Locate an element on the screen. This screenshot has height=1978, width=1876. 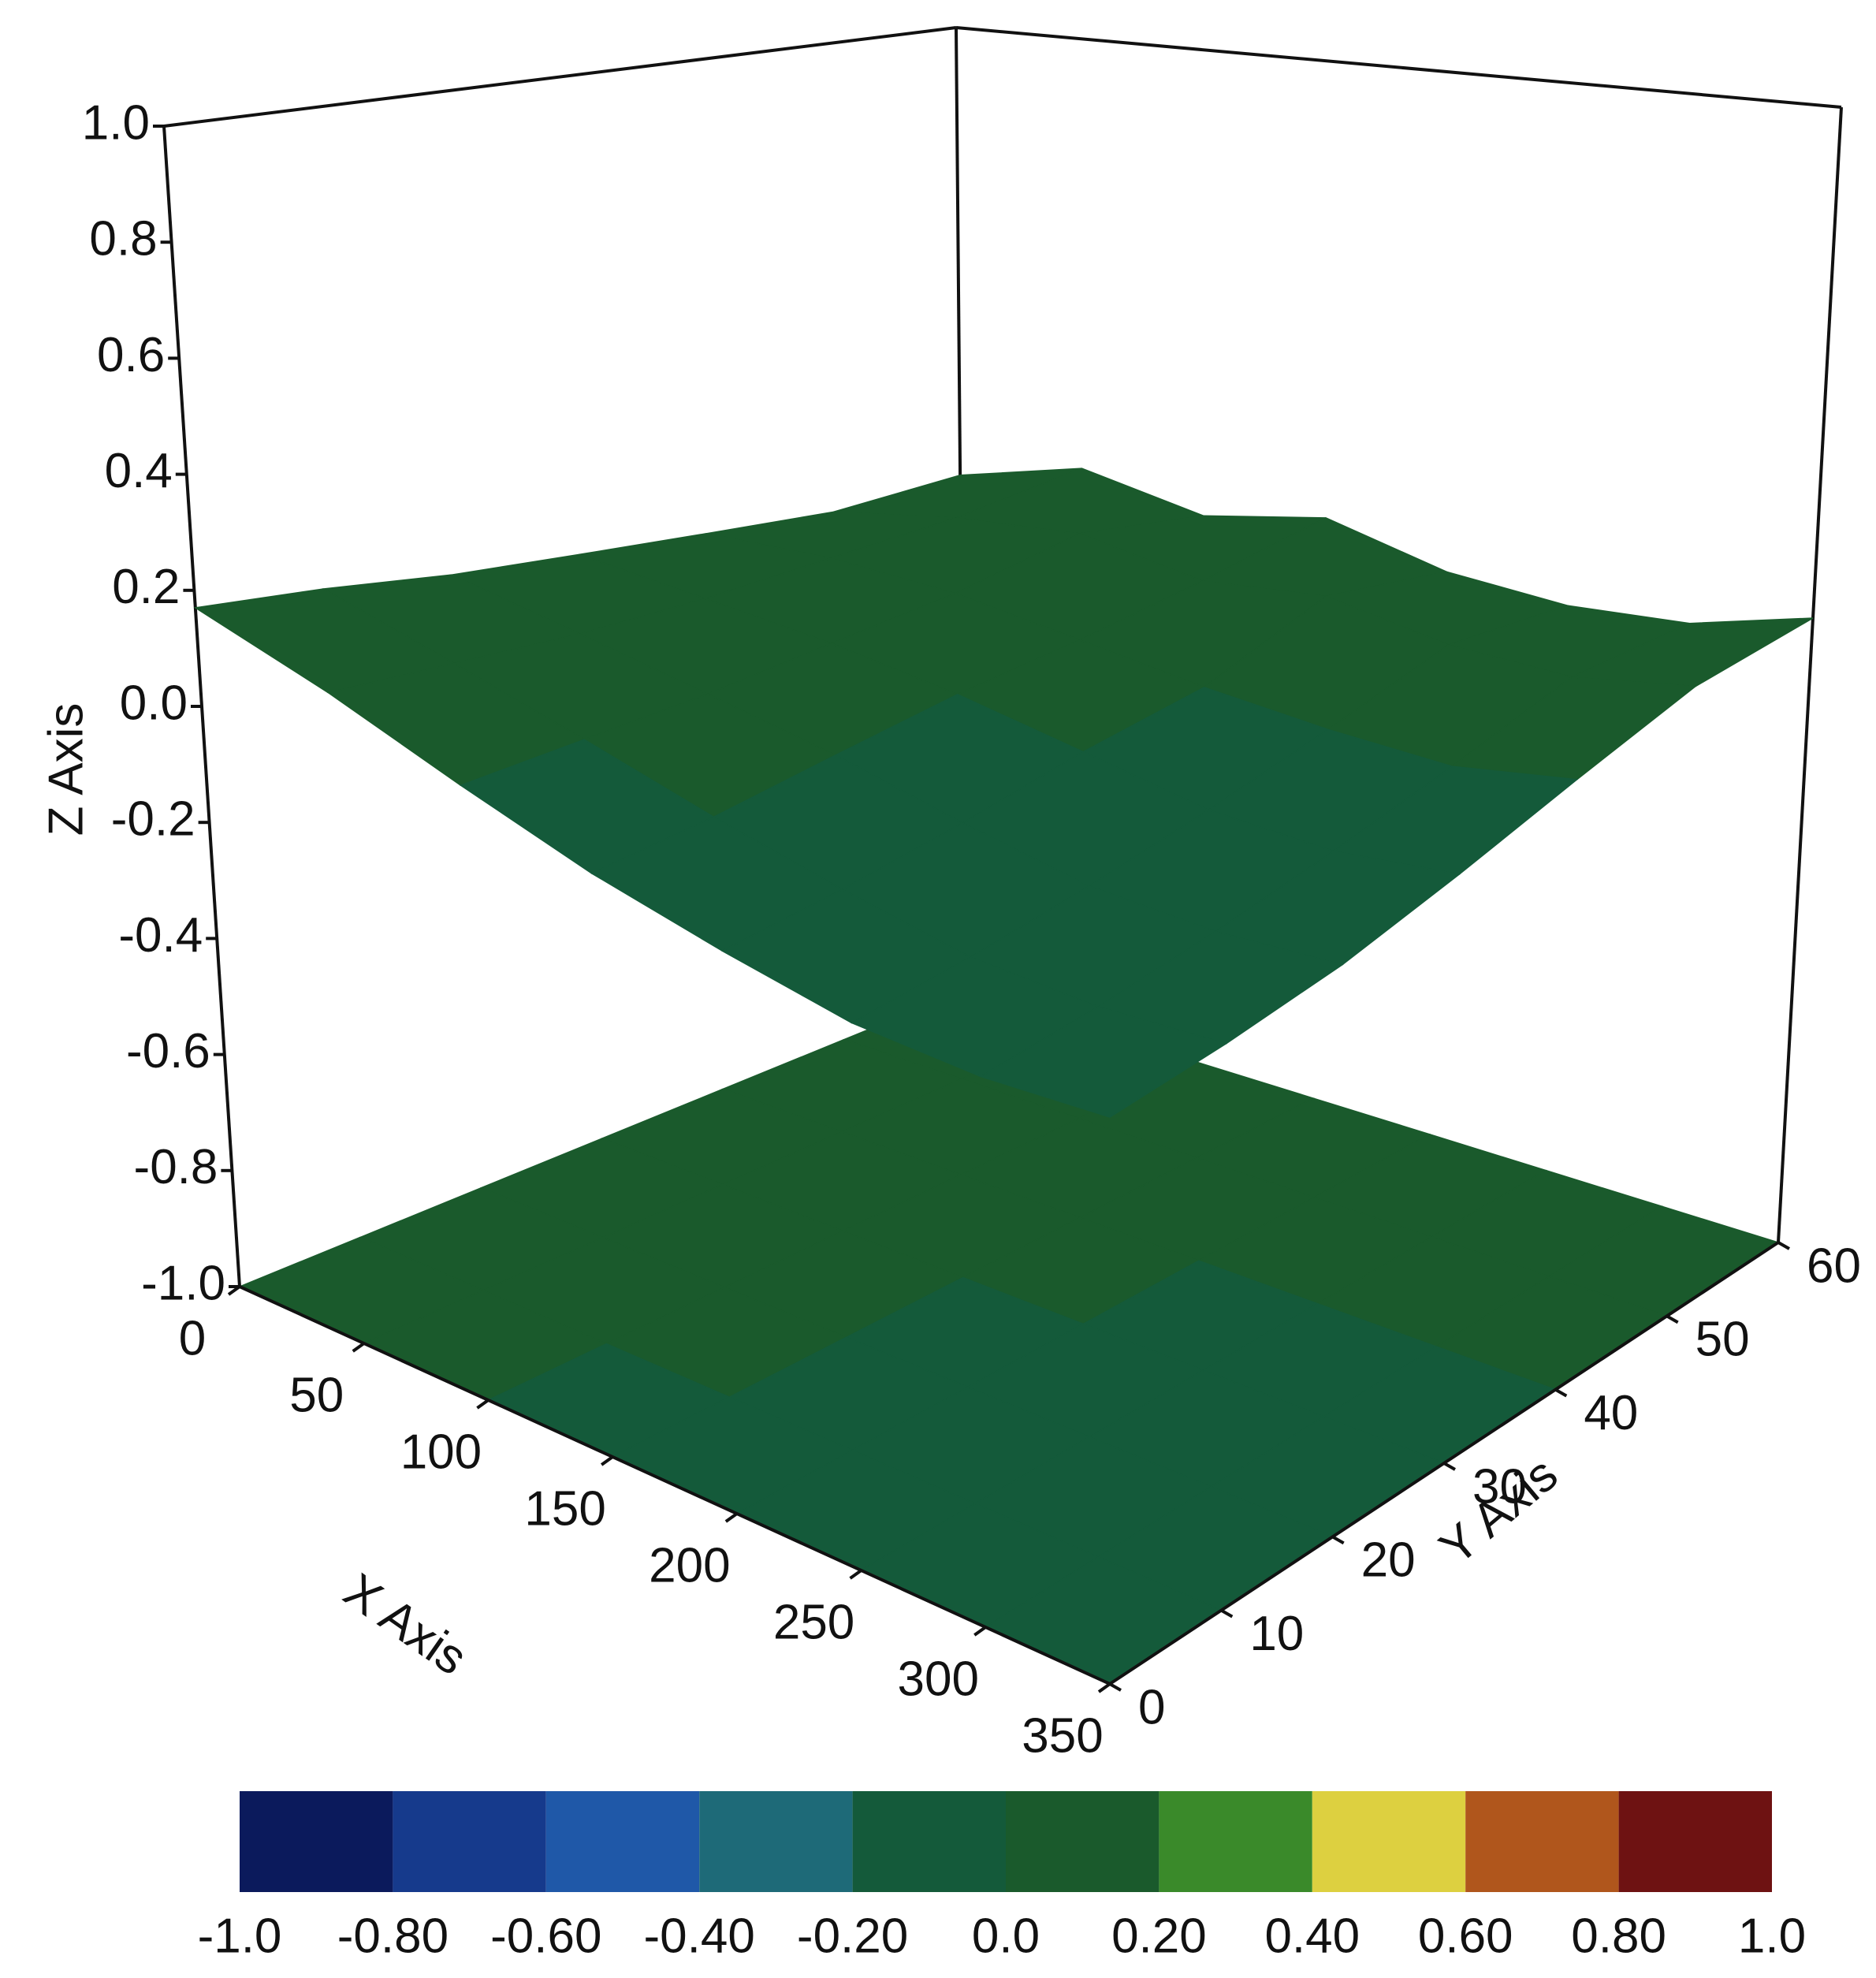
z-tick-label: 0.4 is located at coordinates (139, 471).